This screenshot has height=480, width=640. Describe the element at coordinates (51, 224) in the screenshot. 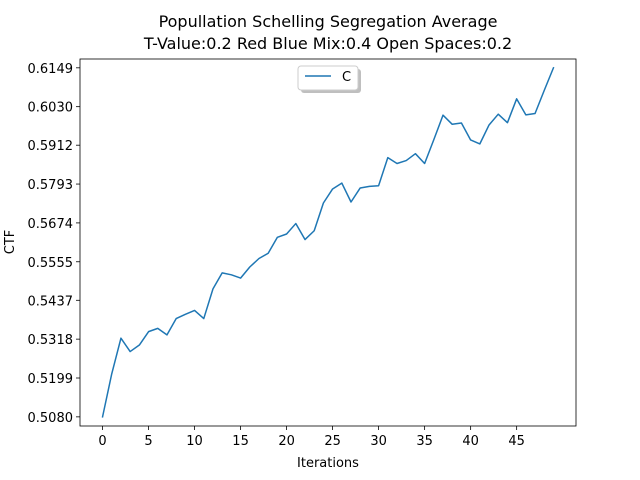

I see `y-tick-label: 0.5674` at that location.